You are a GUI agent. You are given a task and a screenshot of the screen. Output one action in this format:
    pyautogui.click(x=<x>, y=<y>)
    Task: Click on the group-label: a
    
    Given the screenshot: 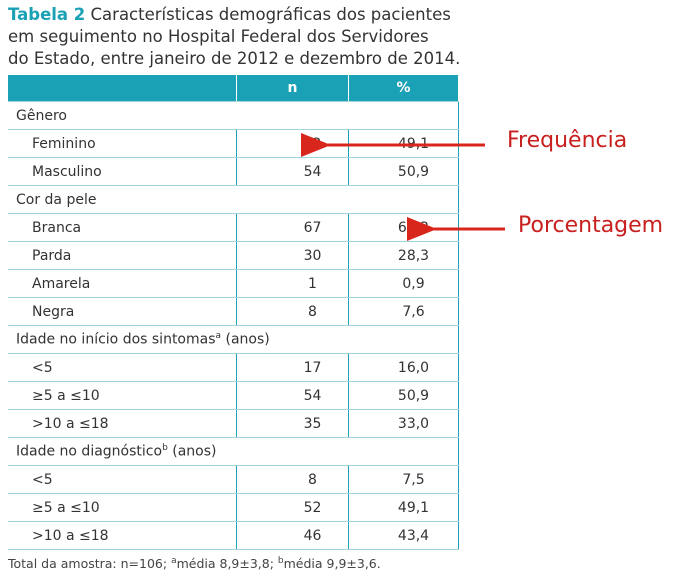 What is the action you would take?
    pyautogui.click(x=218, y=336)
    